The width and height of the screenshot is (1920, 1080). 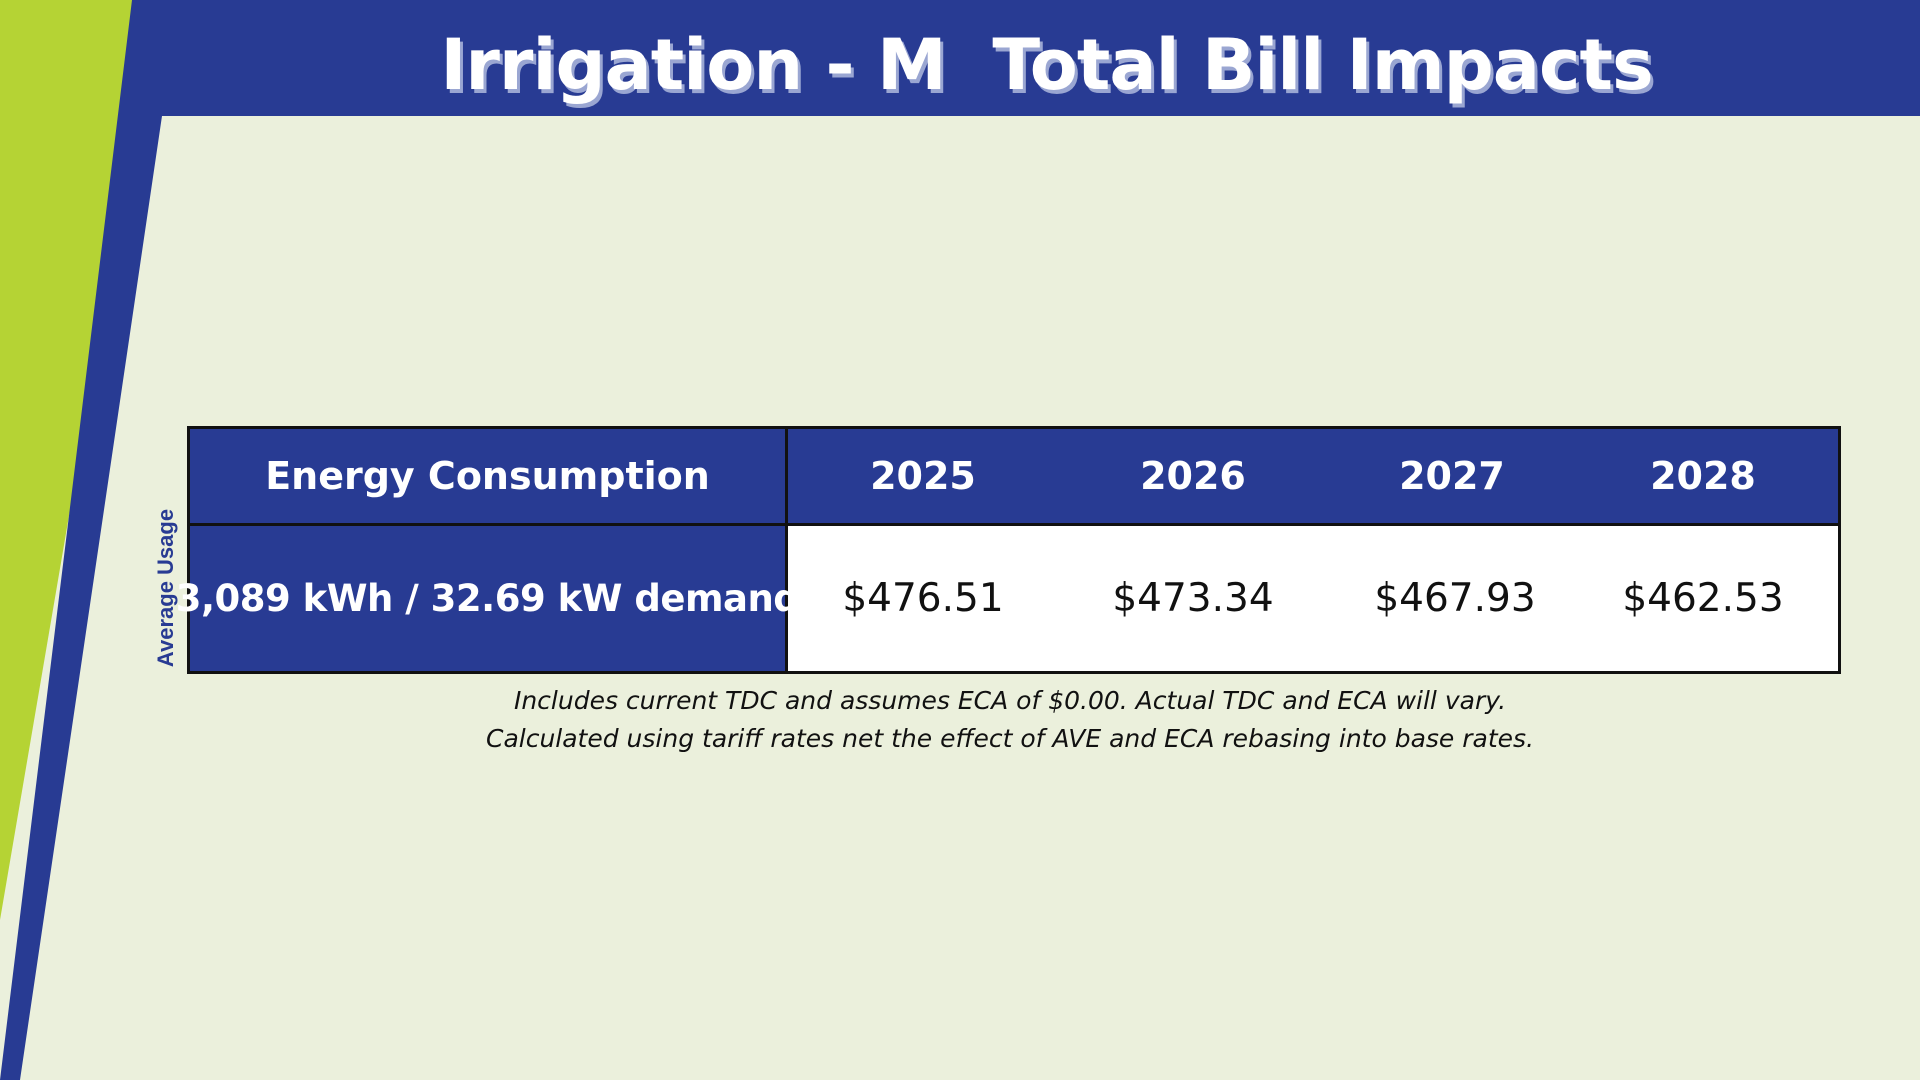 I want to click on navy-stripe, so click(x=81, y=540).